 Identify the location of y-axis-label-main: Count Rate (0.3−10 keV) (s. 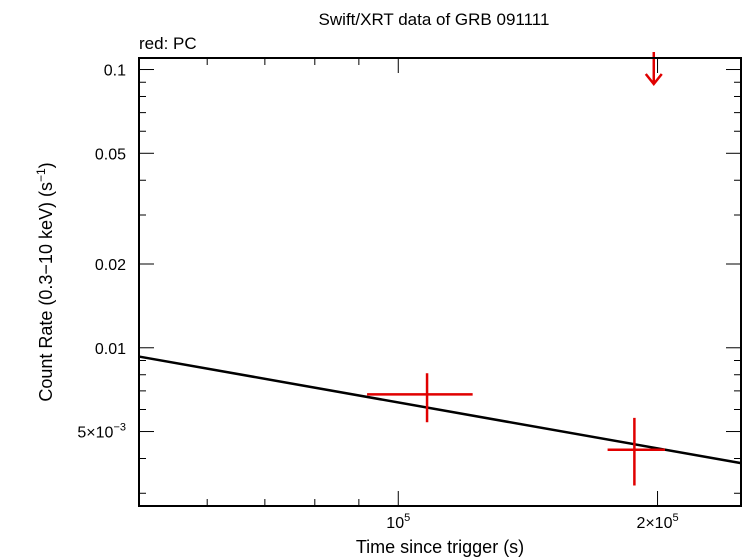
(46, 292).